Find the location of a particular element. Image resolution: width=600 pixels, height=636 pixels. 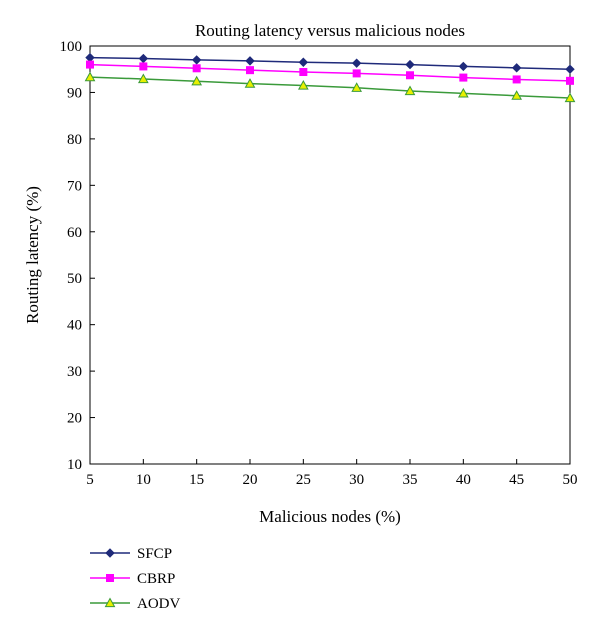

series-aodv is located at coordinates (330, 87).